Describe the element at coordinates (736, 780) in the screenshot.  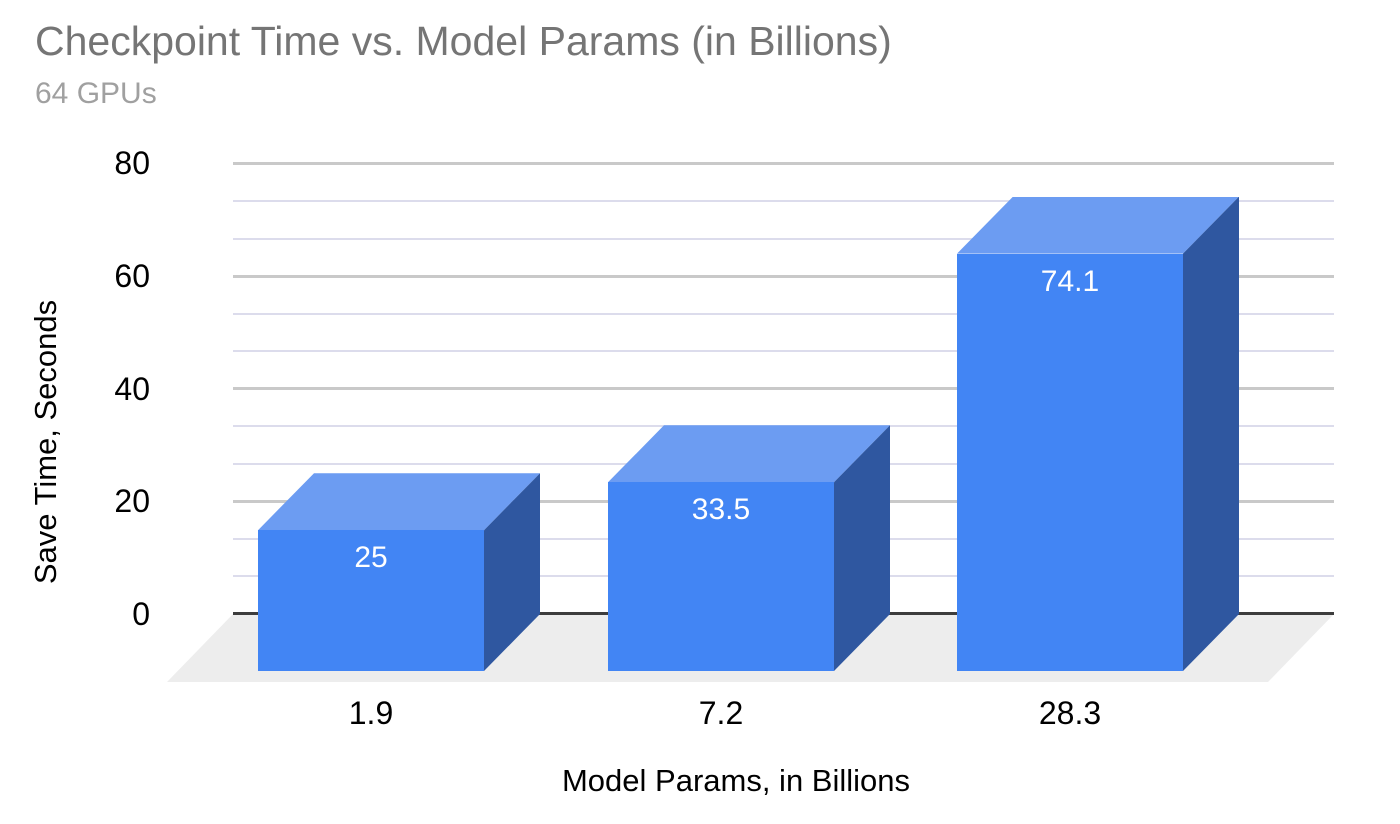
I see `x-axis-title: Model Params, in Billions` at that location.